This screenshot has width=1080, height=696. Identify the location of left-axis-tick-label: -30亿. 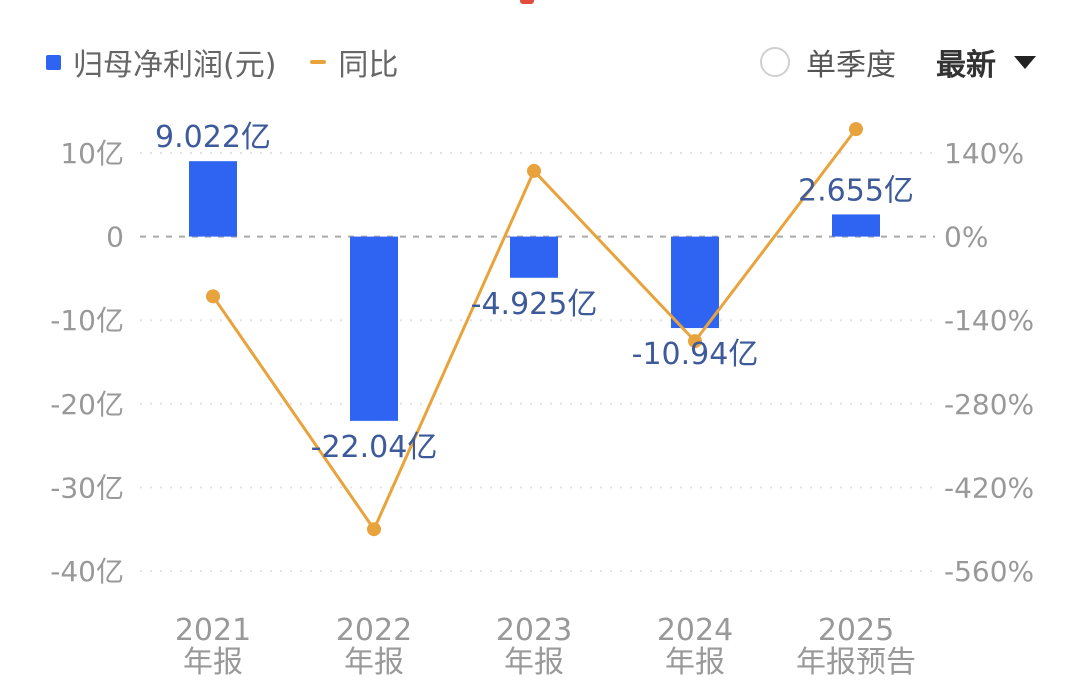
(87, 487).